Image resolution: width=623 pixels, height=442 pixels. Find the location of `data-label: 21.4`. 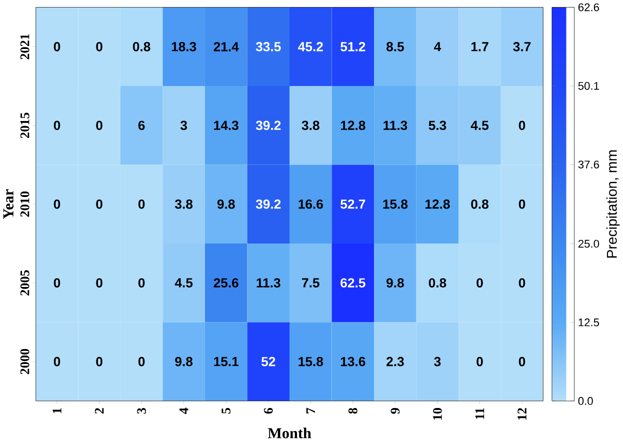

data-label: 21.4 is located at coordinates (226, 47).